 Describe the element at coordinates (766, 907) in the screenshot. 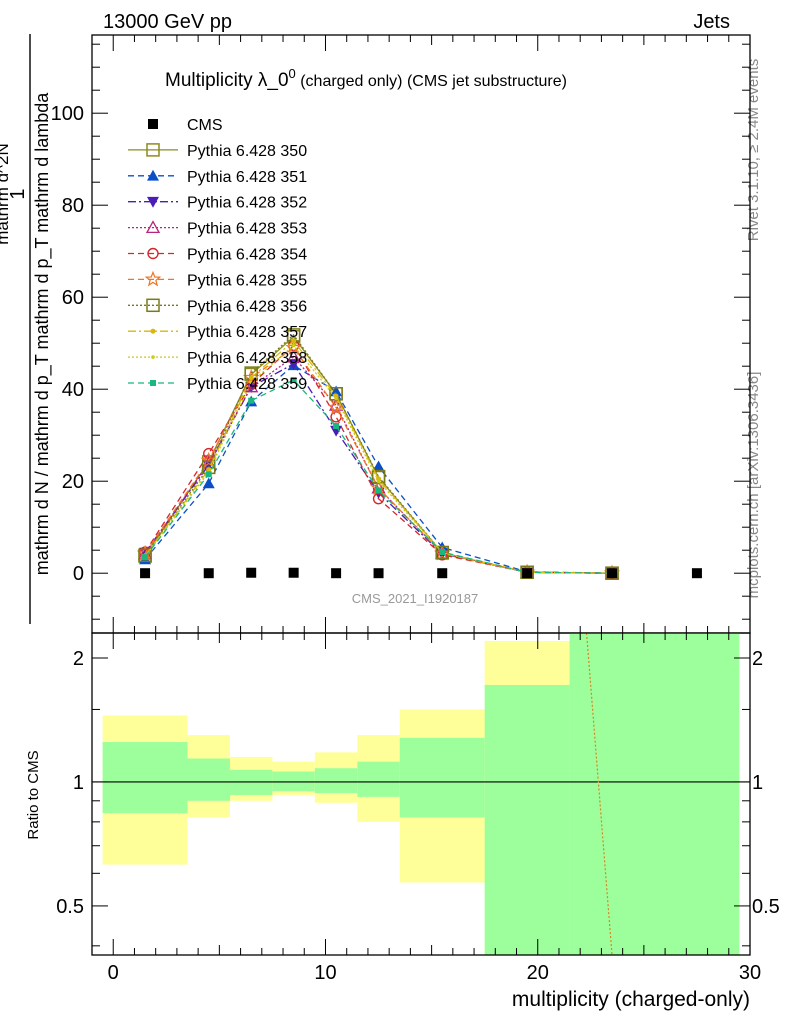

I see `ratio-ytick-label-right: 0.5` at that location.